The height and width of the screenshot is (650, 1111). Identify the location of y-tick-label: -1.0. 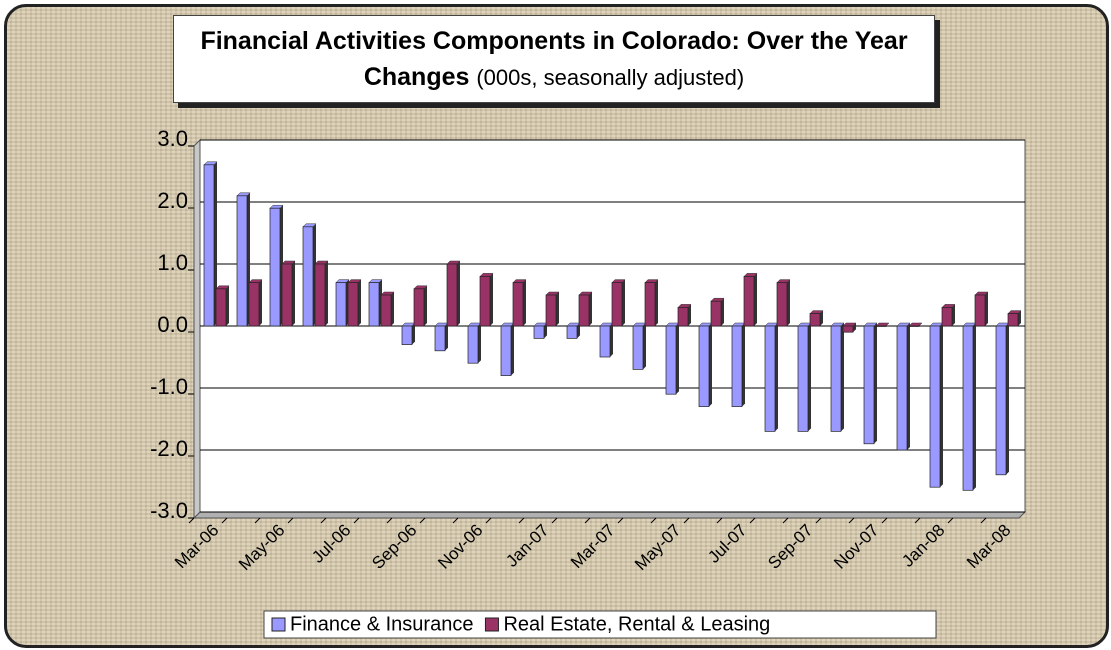
(169, 386).